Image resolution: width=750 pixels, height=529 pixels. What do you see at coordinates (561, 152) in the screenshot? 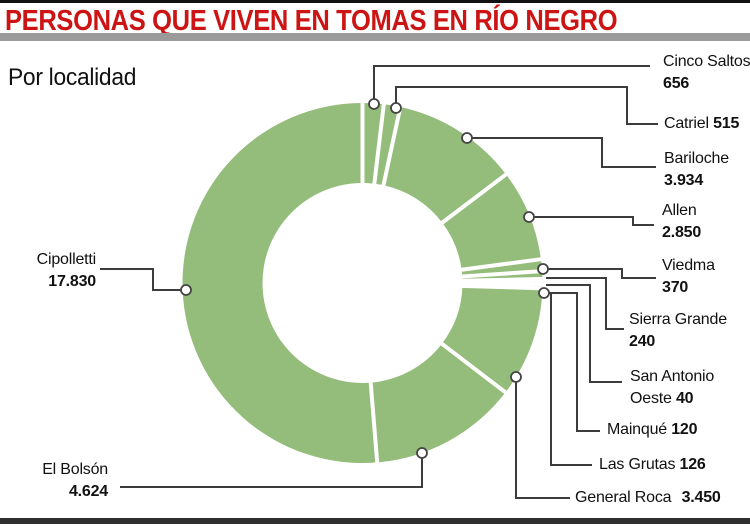
I see `leader-line-bariloche` at bounding box center [561, 152].